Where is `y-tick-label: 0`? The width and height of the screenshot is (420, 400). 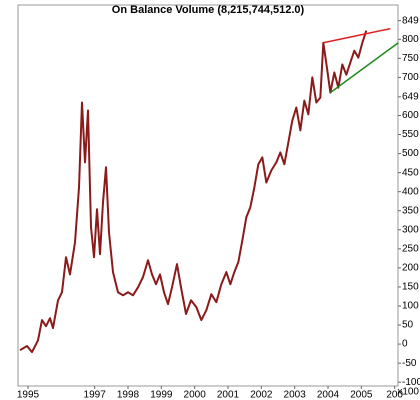
y-tick-label: 0 is located at coordinates (405, 344).